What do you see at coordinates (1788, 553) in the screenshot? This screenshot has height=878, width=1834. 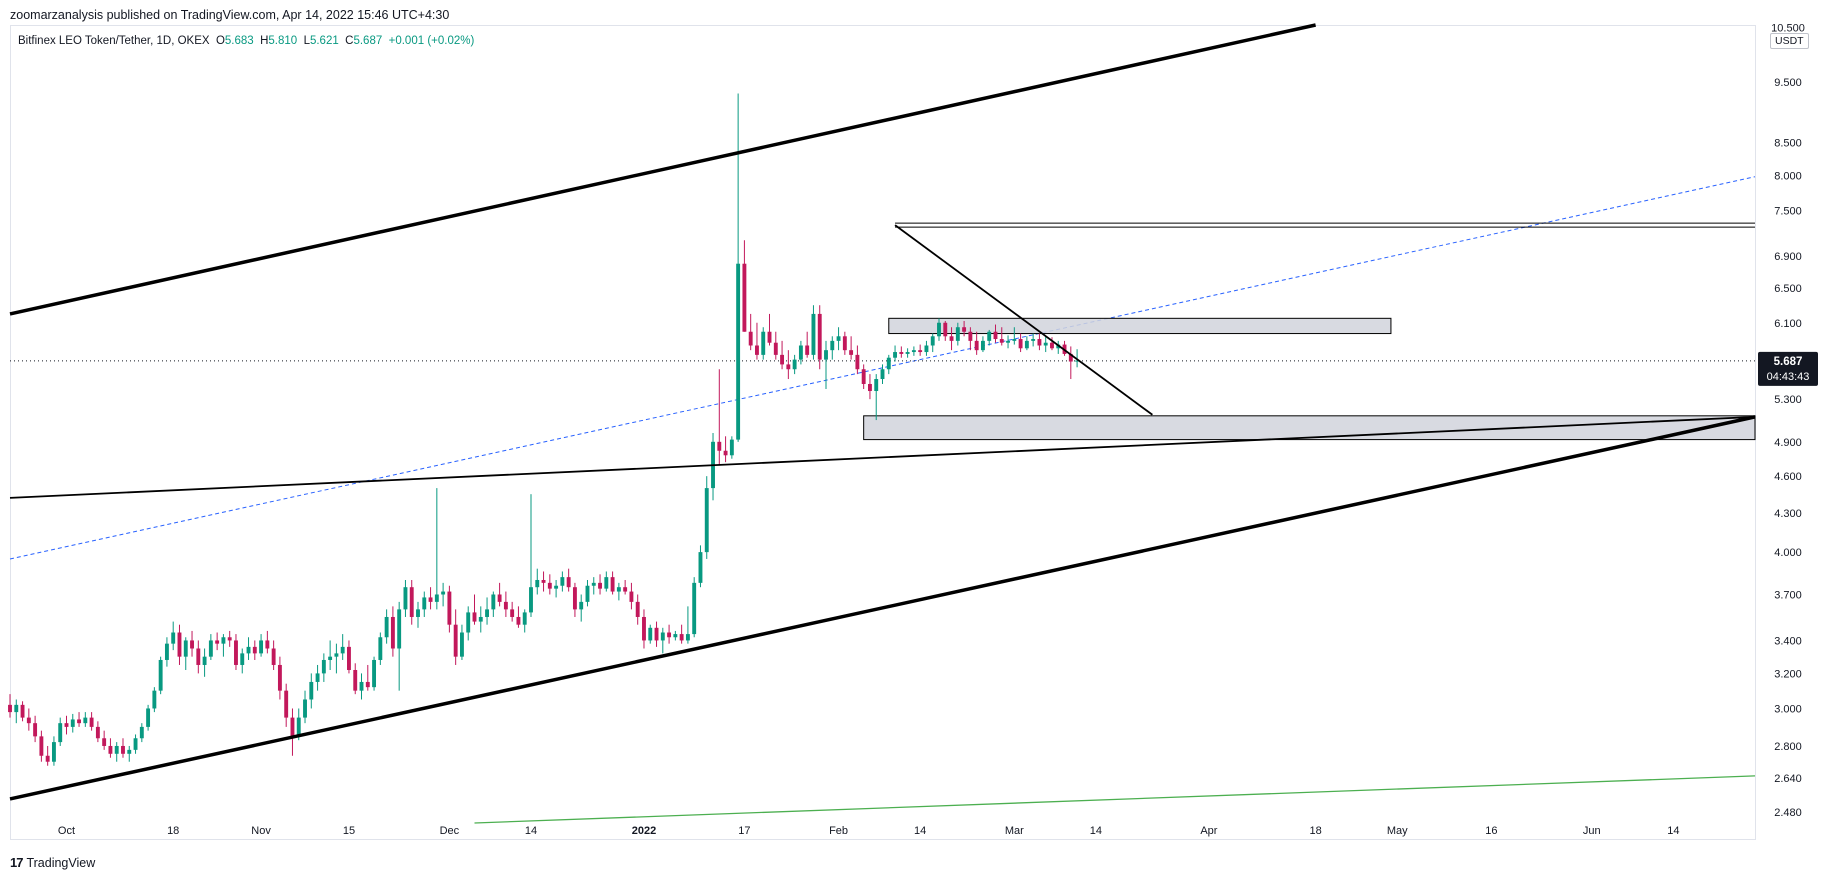 I see `y-tick-label: 4.000` at bounding box center [1788, 553].